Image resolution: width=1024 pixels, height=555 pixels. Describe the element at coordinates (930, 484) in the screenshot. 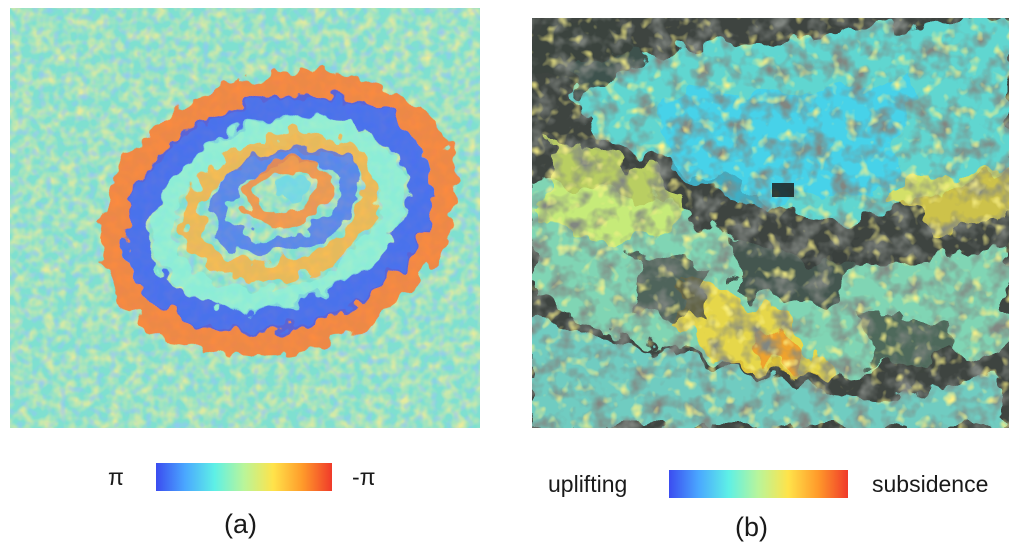

I see `colorbar-b-right-label: subsidence` at that location.